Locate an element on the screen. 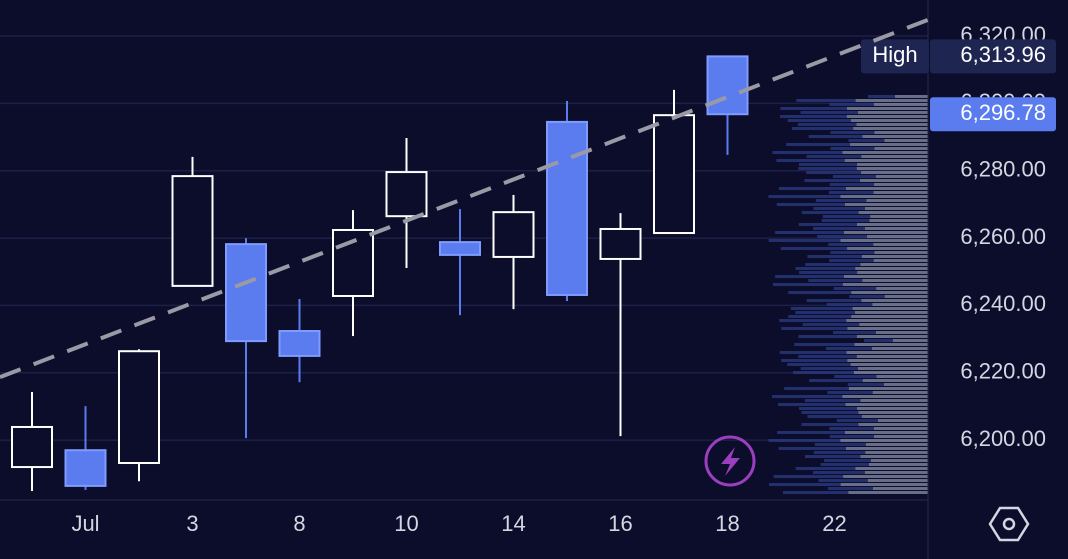 This screenshot has height=559, width=1068. x-tick-label: 8 is located at coordinates (299, 523).